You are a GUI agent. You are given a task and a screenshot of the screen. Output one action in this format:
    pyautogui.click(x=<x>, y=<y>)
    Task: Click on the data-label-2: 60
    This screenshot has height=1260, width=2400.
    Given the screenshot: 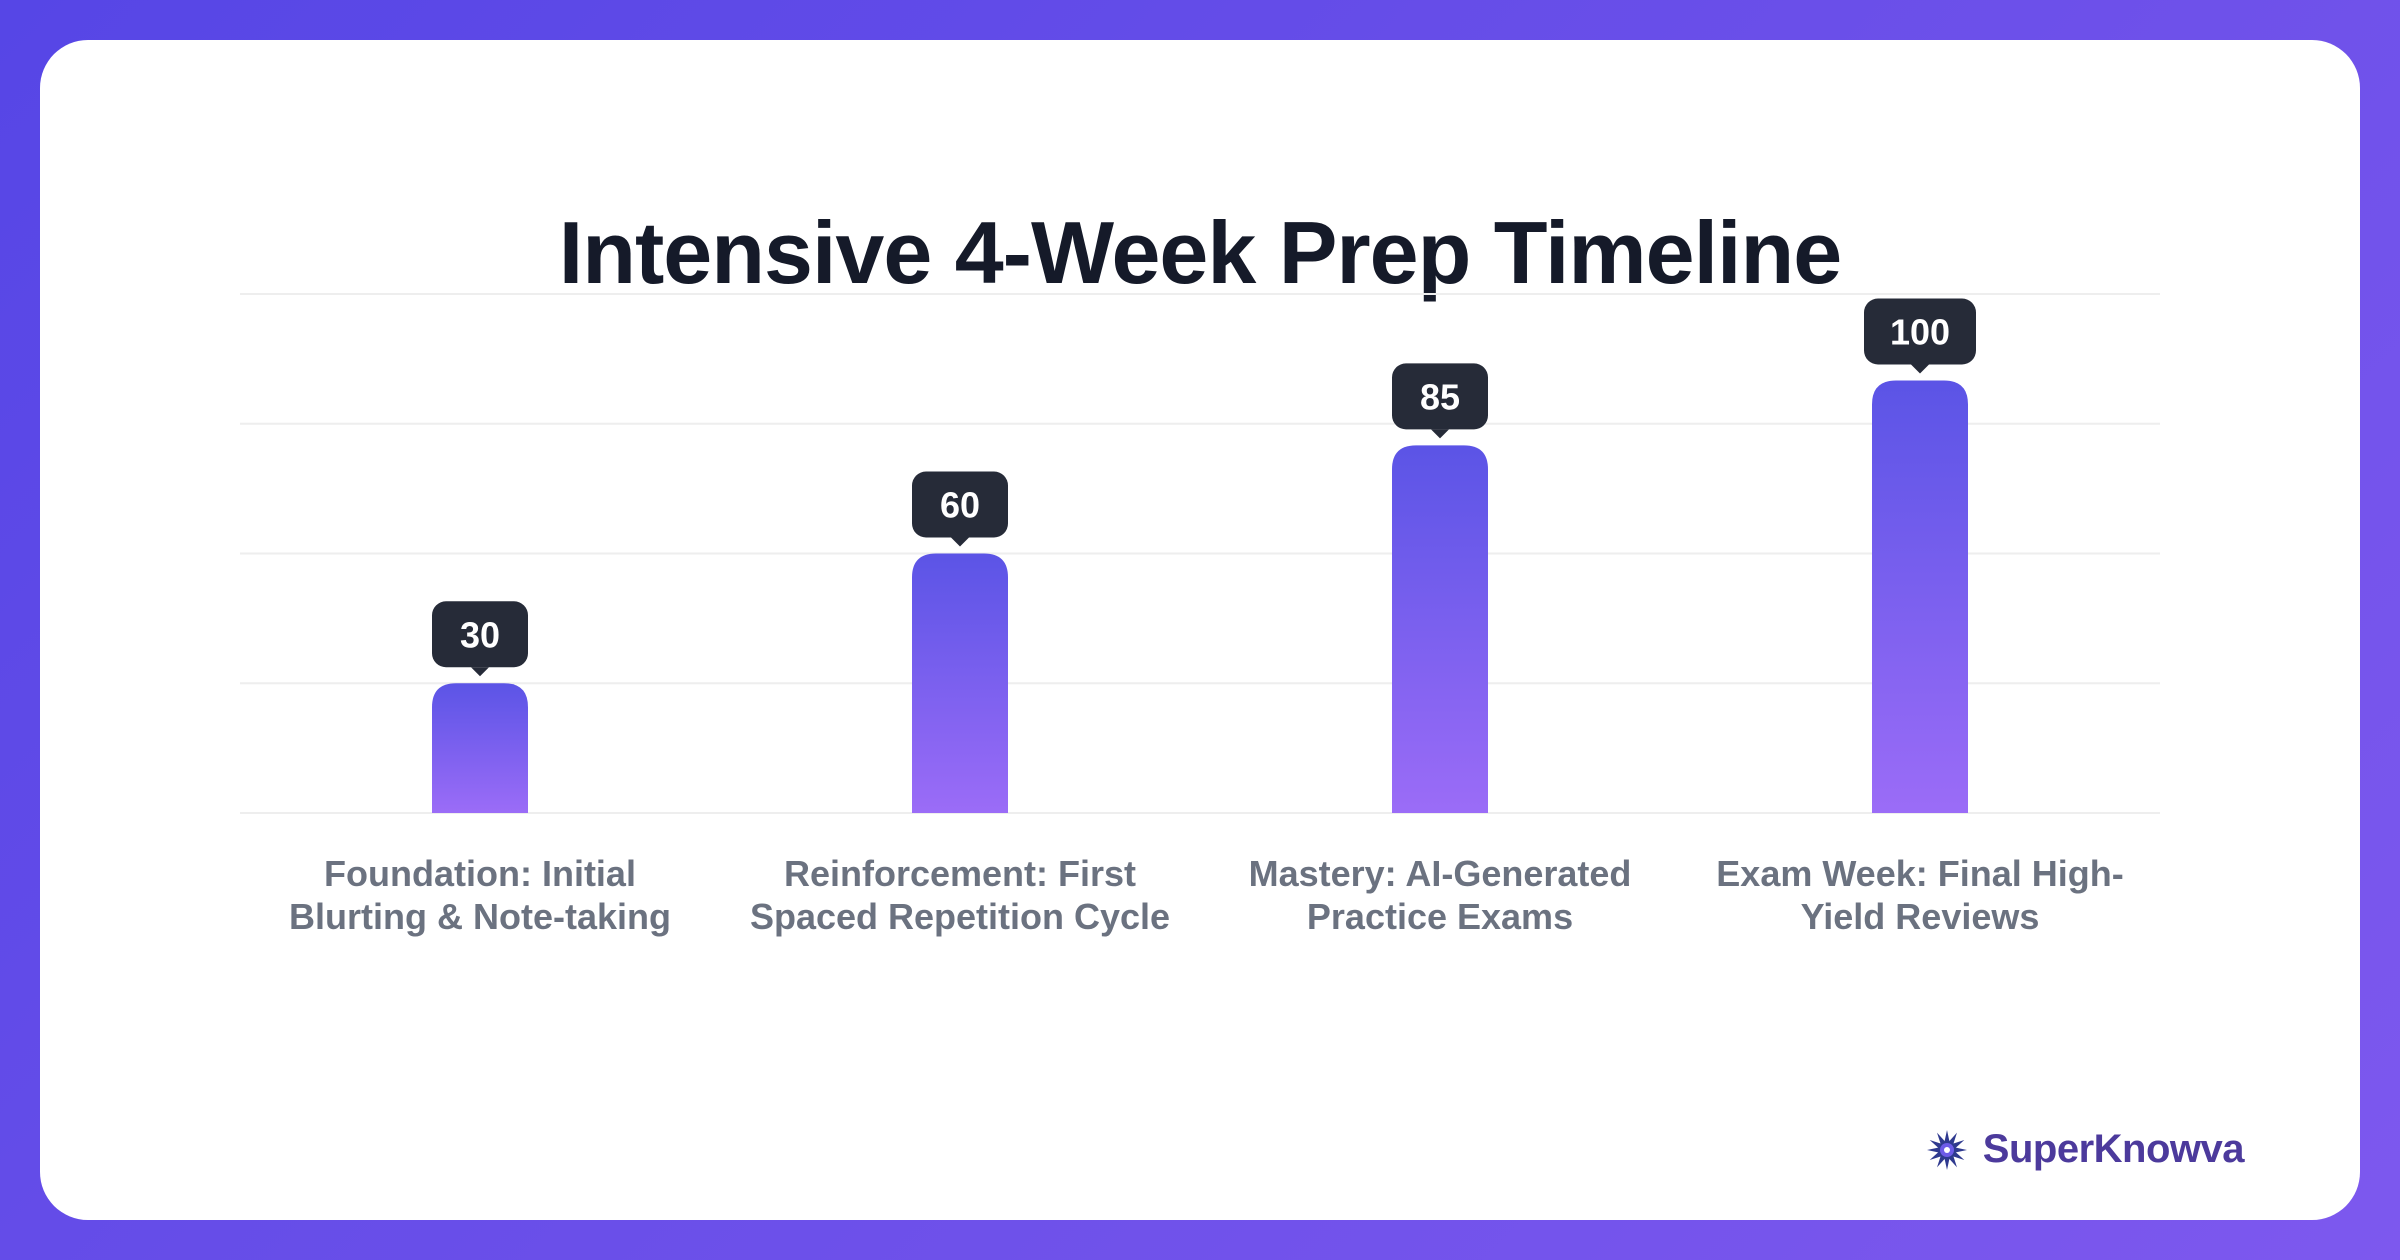 What is the action you would take?
    pyautogui.click(x=960, y=509)
    